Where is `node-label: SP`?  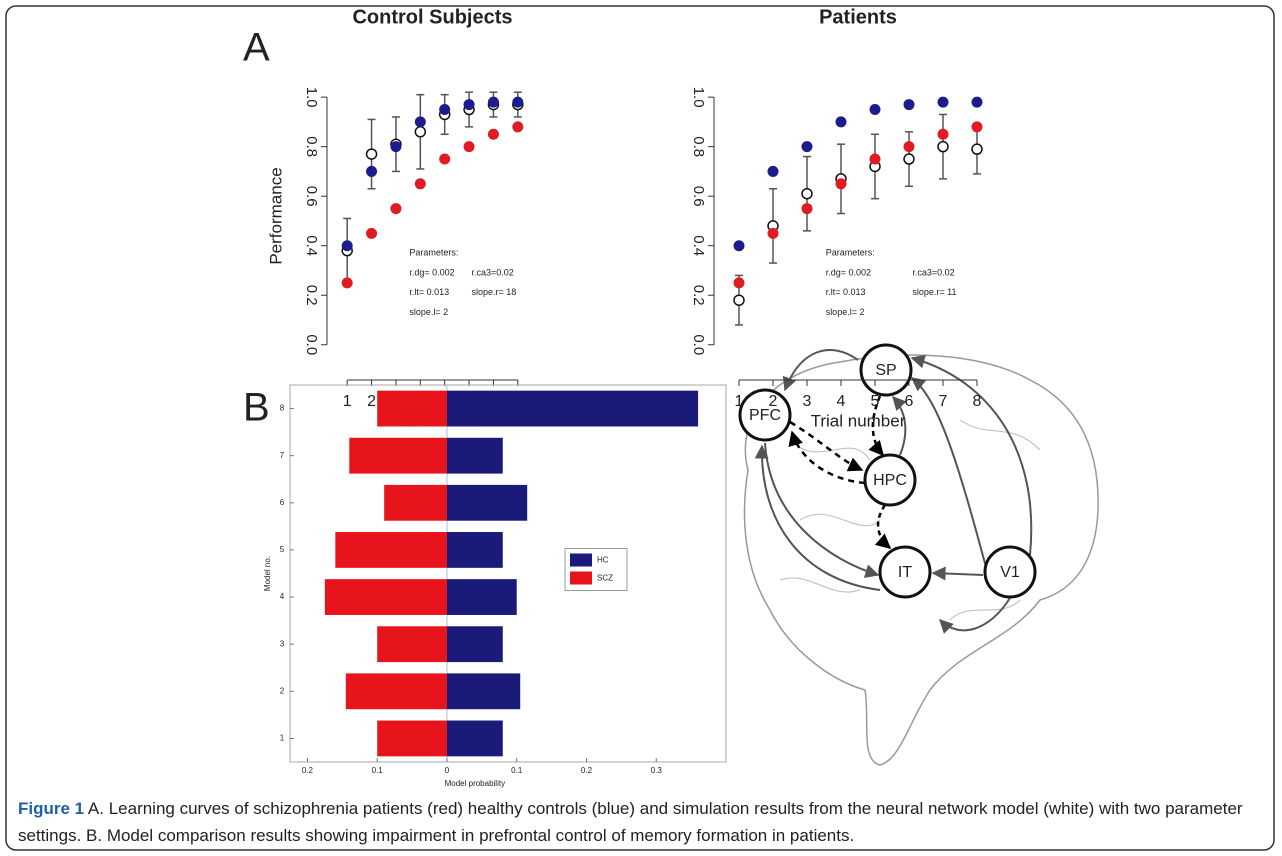
node-label: SP is located at coordinates (885, 370).